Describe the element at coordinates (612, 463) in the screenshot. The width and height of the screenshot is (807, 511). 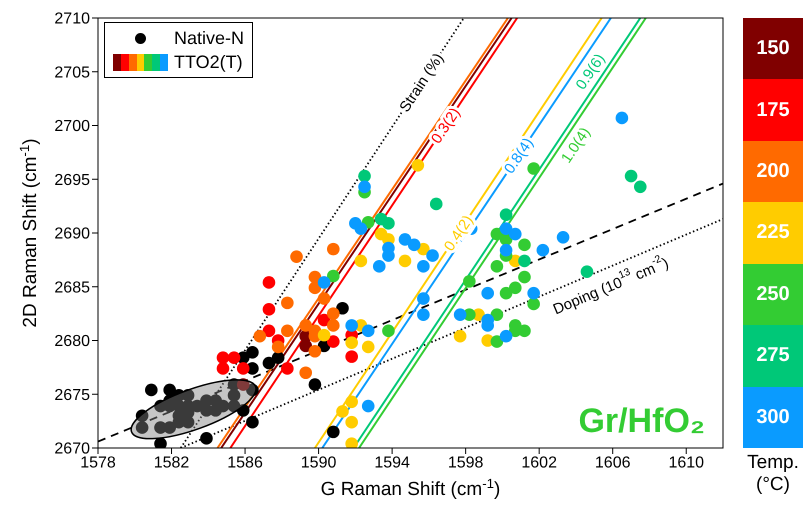
I see `x-tick-label: 1606` at that location.